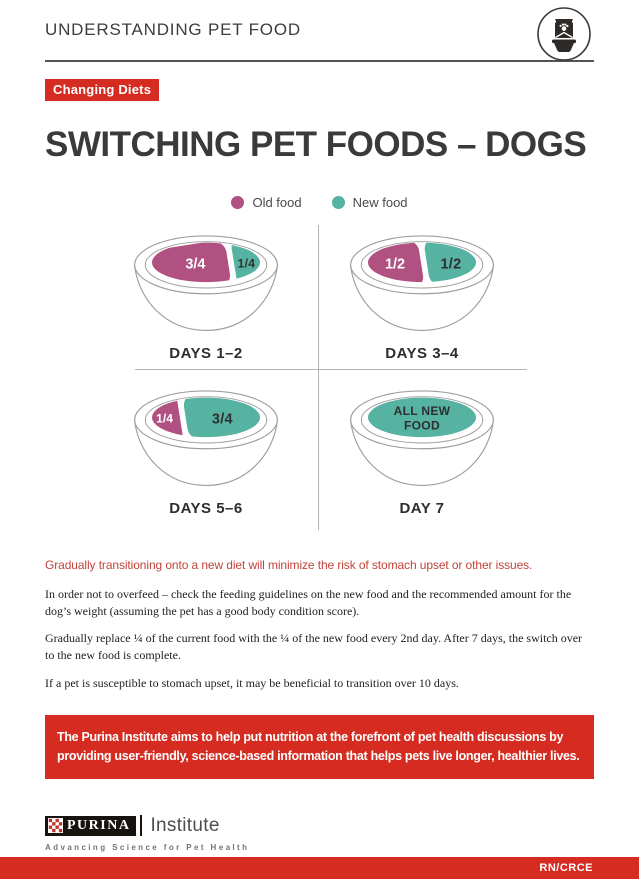 This screenshot has width=639, height=879. I want to click on old-food-dot-icon, so click(238, 203).